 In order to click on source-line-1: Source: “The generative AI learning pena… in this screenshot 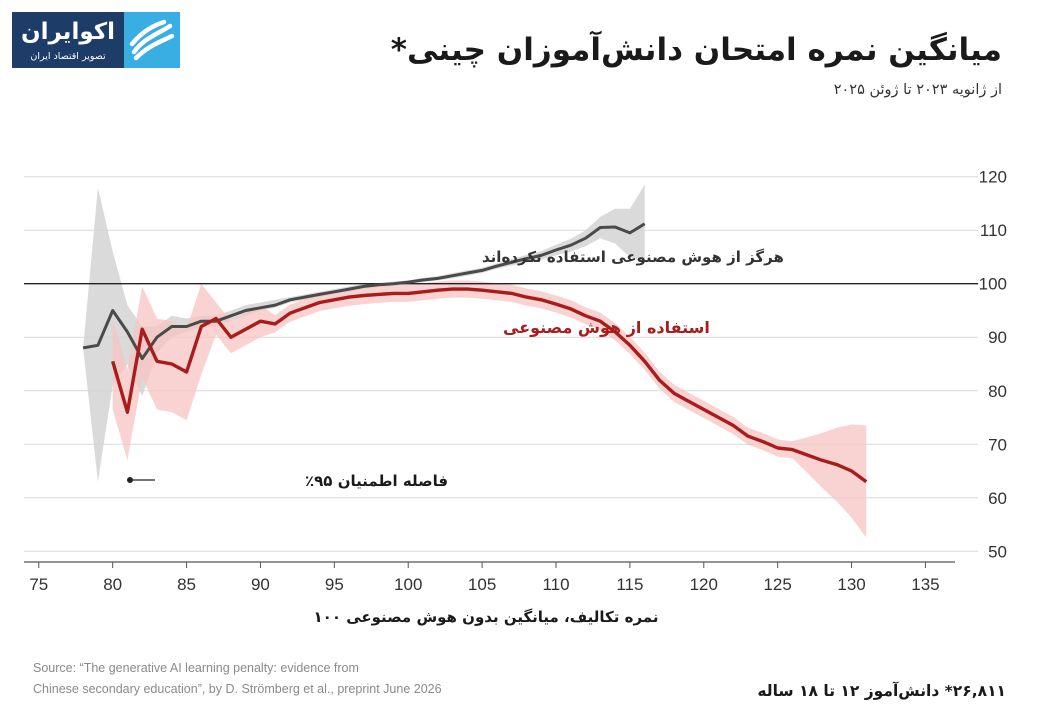, I will do `click(196, 668)`.